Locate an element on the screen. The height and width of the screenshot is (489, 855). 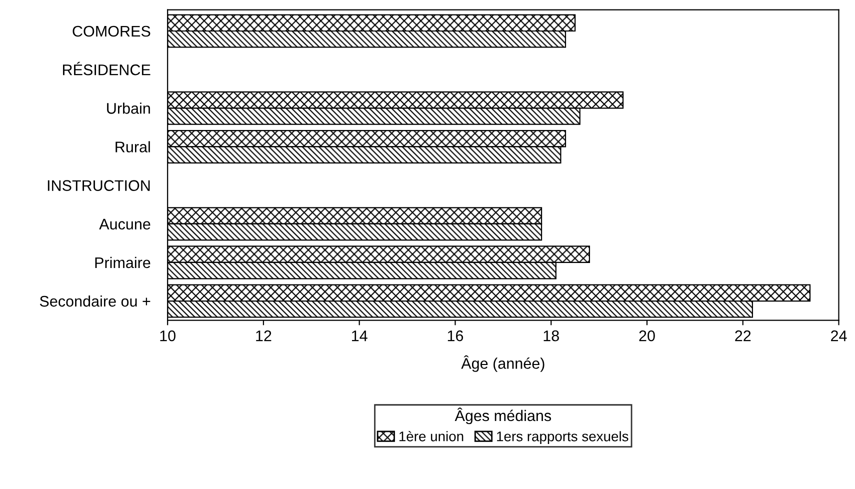
x-tick-label: 18 is located at coordinates (551, 336).